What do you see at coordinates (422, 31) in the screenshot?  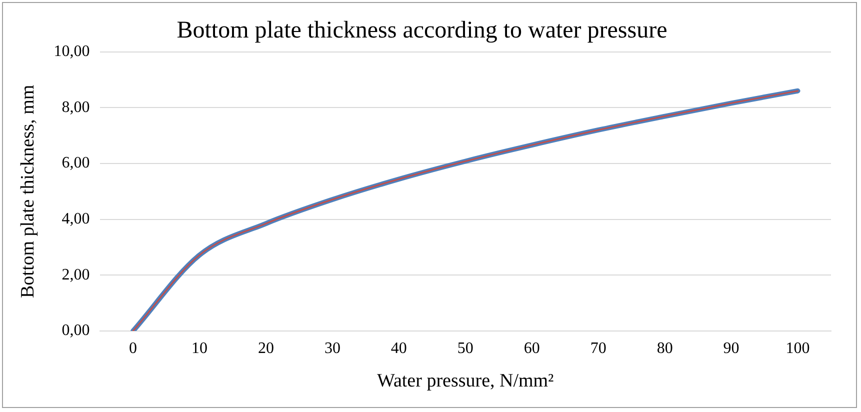 I see `chart-title: Bottom plate thickness according to water pressure` at bounding box center [422, 31].